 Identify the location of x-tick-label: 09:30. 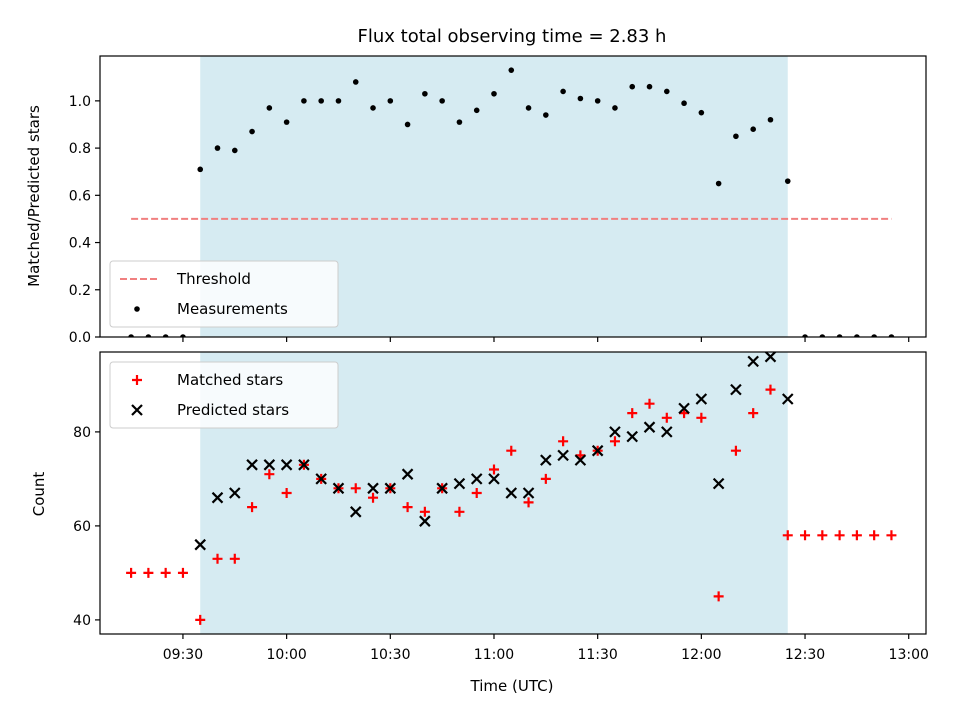
(183, 655).